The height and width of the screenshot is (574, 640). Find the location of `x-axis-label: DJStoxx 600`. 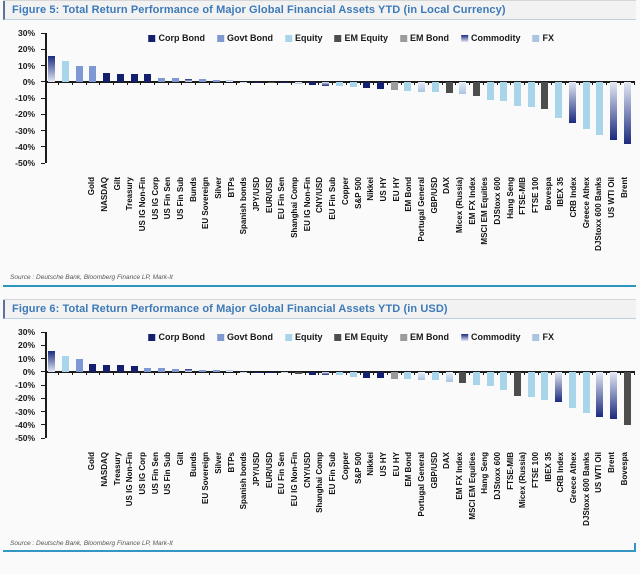

x-axis-label: DJStoxx 600 is located at coordinates (497, 201).